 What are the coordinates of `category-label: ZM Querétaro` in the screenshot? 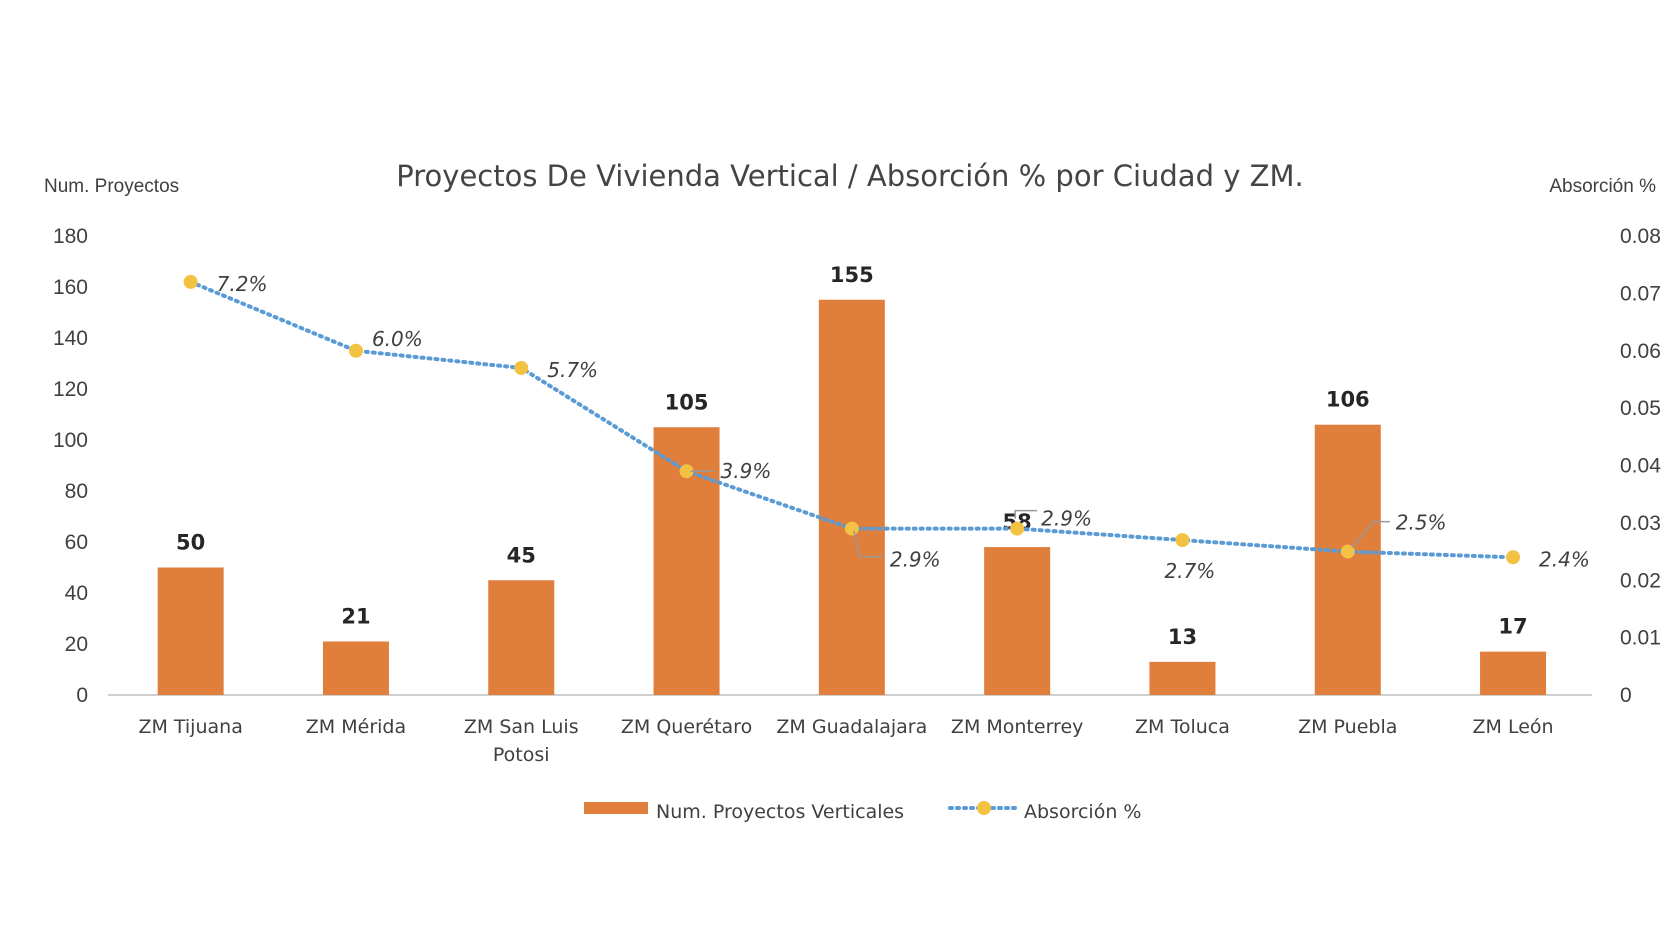 It's located at (686, 727).